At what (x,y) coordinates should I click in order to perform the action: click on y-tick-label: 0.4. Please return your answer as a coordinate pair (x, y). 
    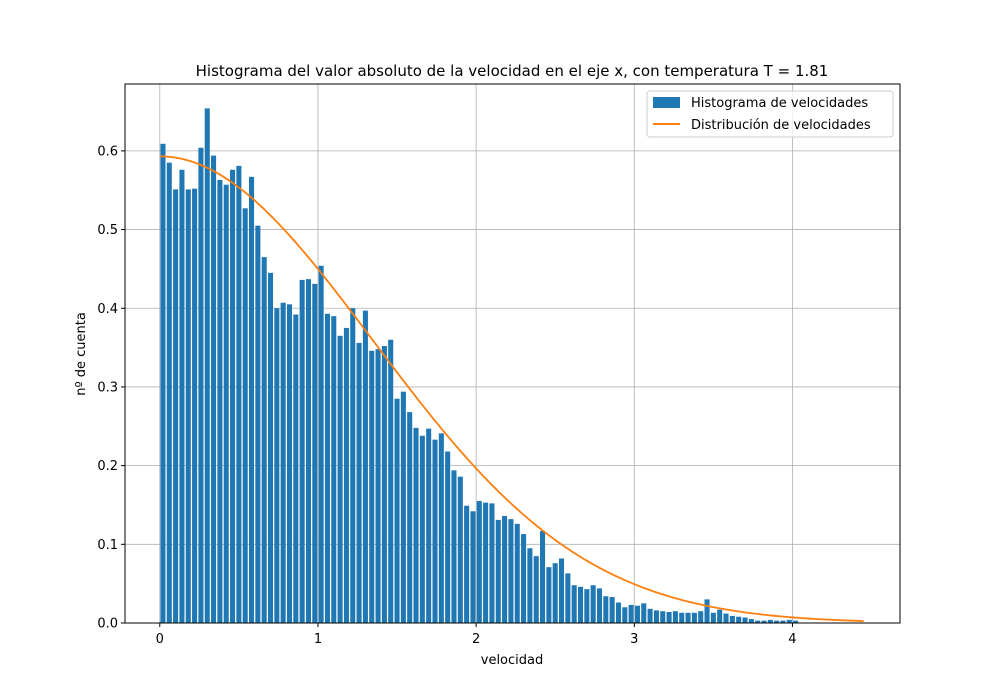
    Looking at the image, I should click on (107, 309).